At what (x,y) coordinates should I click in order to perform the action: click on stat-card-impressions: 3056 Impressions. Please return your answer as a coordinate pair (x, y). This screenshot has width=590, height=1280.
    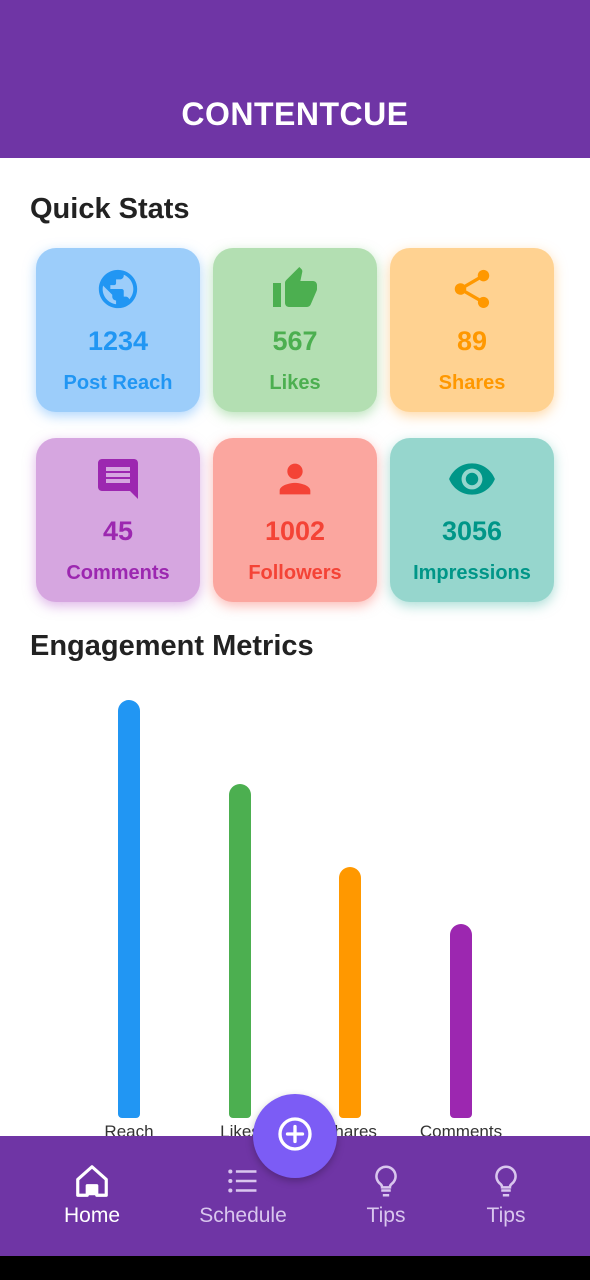
    Looking at the image, I should click on (472, 520).